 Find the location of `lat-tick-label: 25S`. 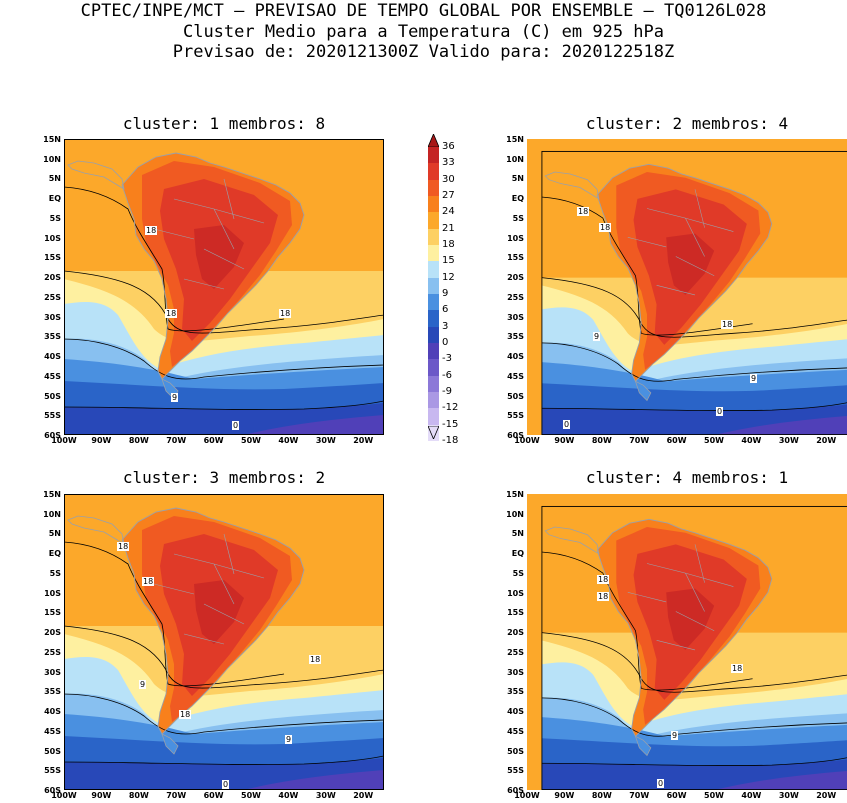

lat-tick-label: 25S is located at coordinates (52, 297).